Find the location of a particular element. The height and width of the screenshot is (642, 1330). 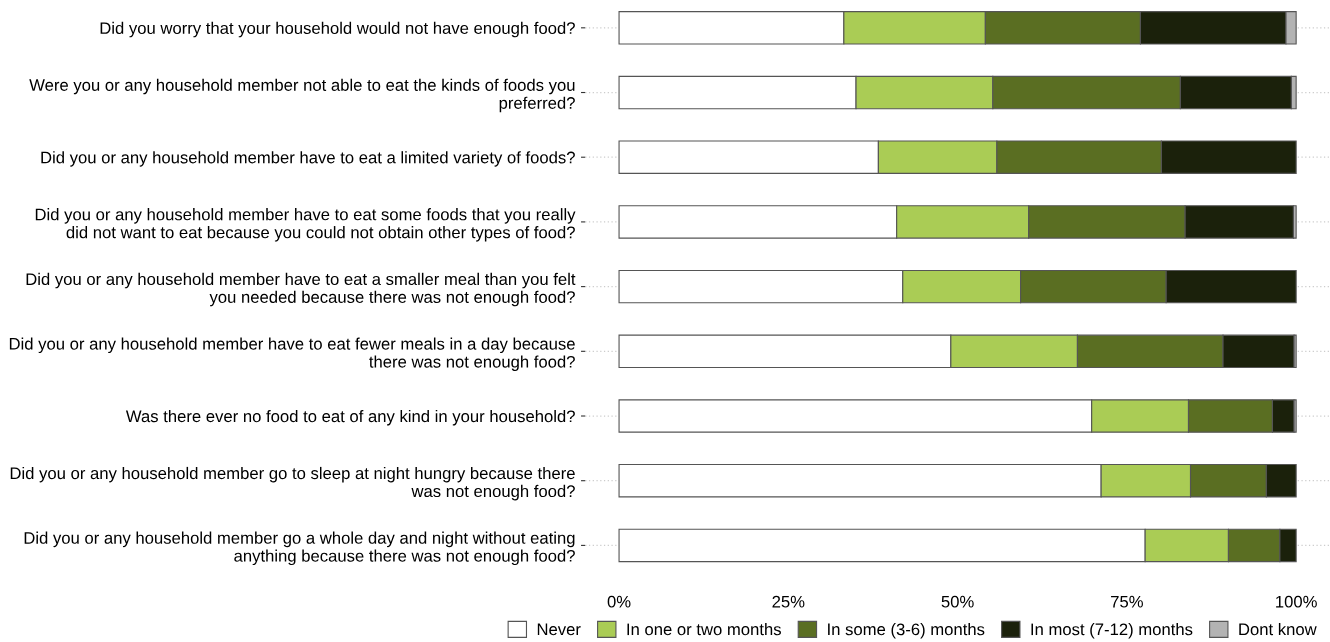

y-tick-label: Did you worry that your household would not have enough food? is located at coordinates (337, 29).